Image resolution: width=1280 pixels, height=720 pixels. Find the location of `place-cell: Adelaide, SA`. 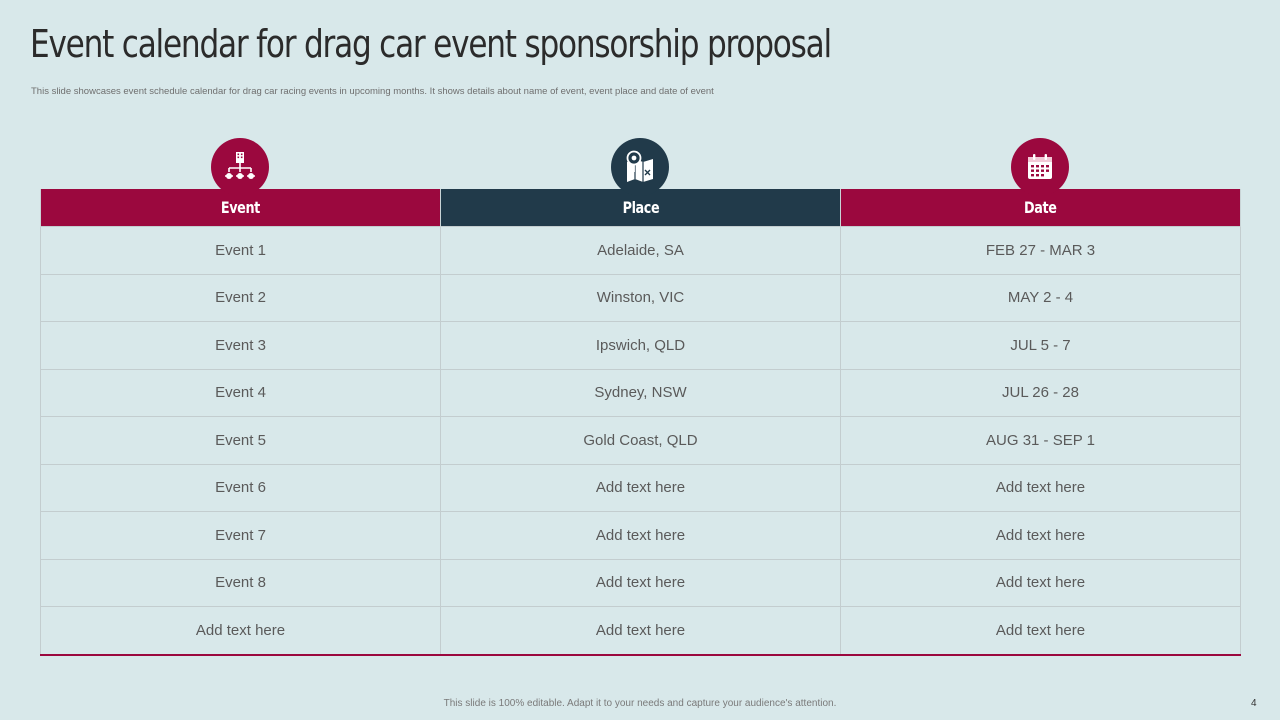

place-cell: Adelaide, SA is located at coordinates (640, 250).